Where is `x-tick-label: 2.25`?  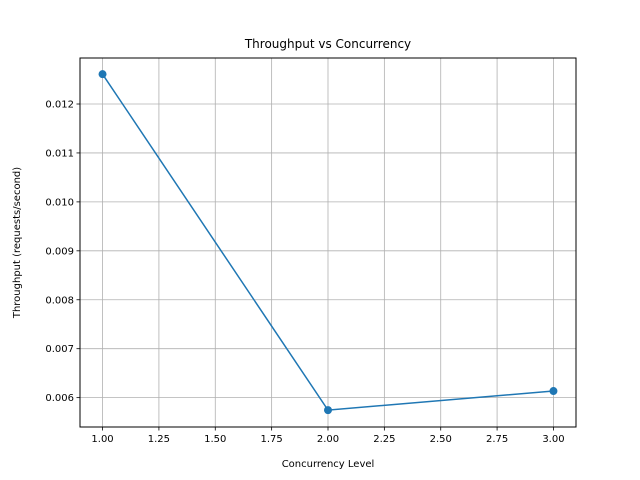 x-tick-label: 2.25 is located at coordinates (384, 439).